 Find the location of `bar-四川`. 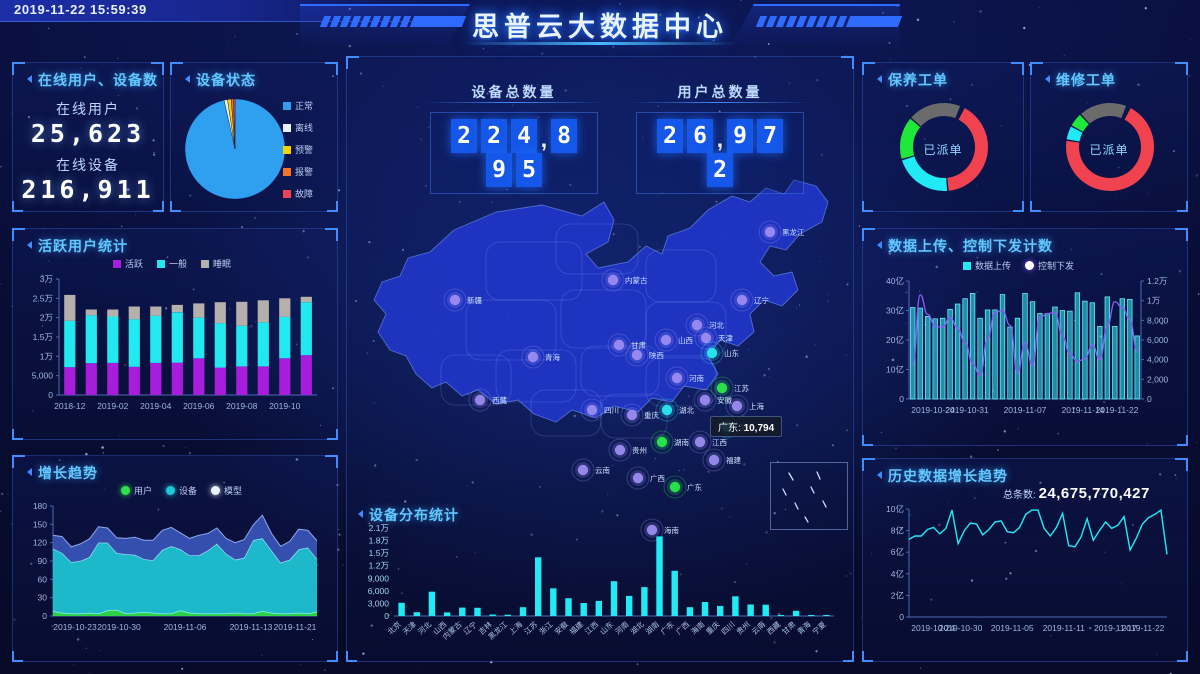

bar-四川 is located at coordinates (735, 606).